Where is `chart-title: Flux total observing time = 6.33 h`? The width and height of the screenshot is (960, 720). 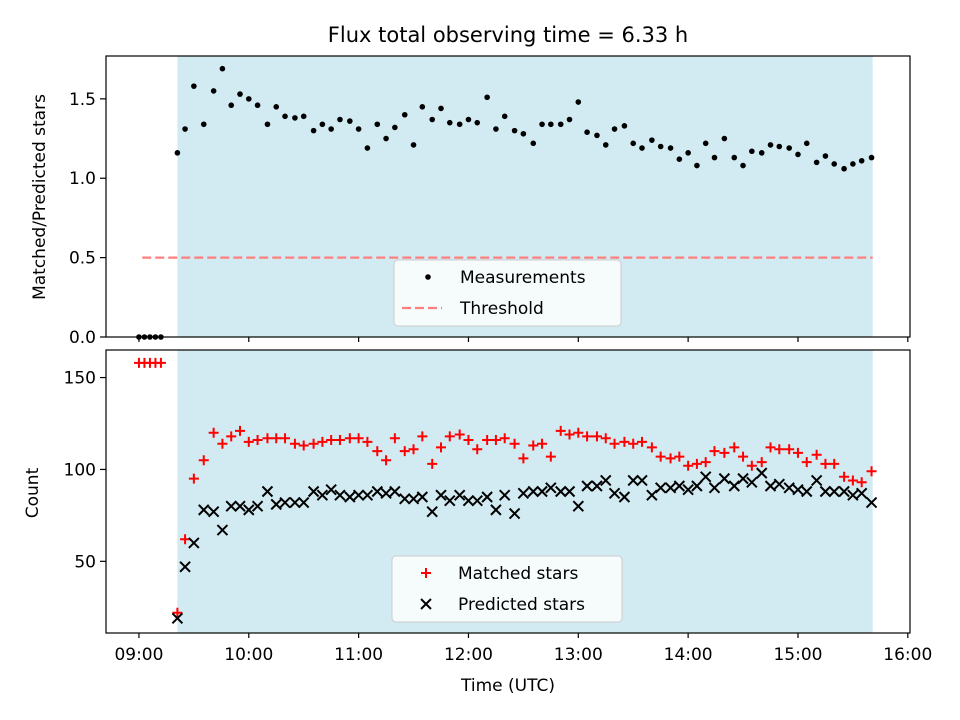 chart-title: Flux total observing time = 6.33 h is located at coordinates (508, 35).